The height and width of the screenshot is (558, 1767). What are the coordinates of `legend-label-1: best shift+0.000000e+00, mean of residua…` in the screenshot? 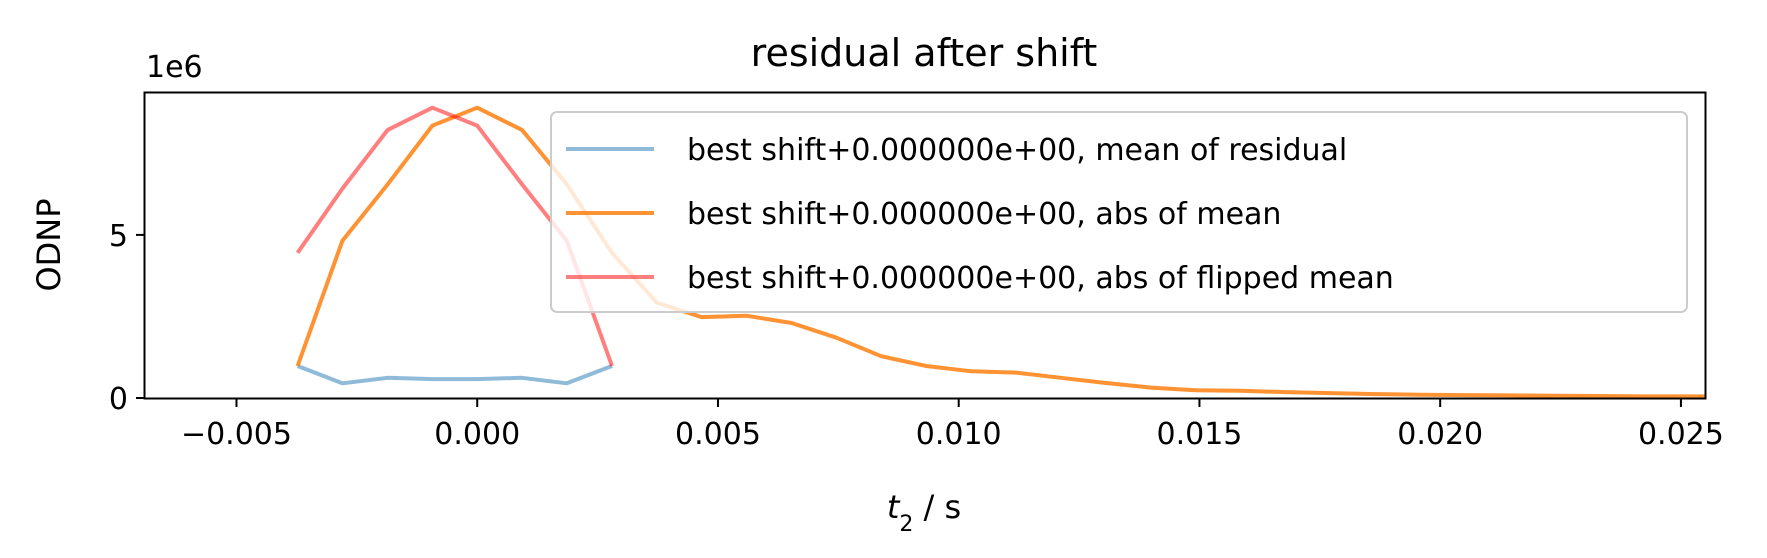 It's located at (1017, 150).